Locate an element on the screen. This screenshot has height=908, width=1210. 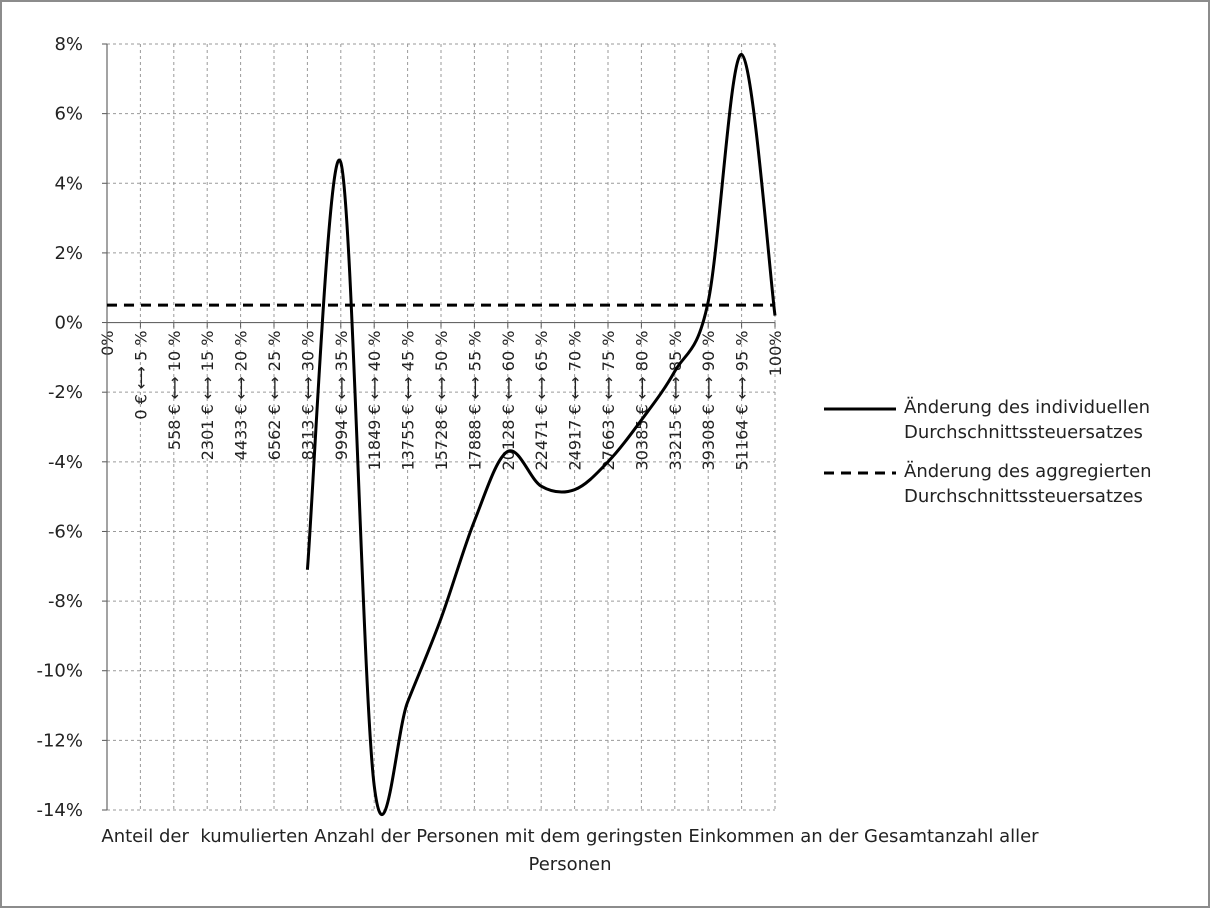
y-tick-label: -10% is located at coordinates (59, 671).